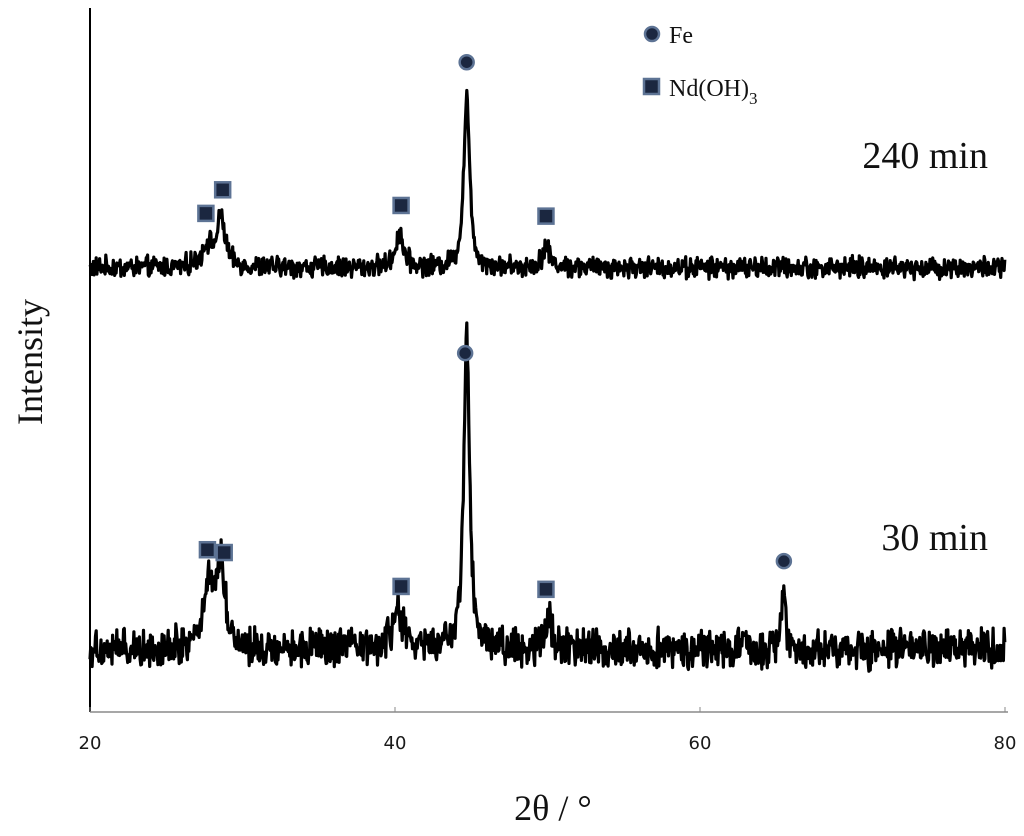 The image size is (1024, 836). I want to click on legend-fe-label: Fe, so click(681, 36).